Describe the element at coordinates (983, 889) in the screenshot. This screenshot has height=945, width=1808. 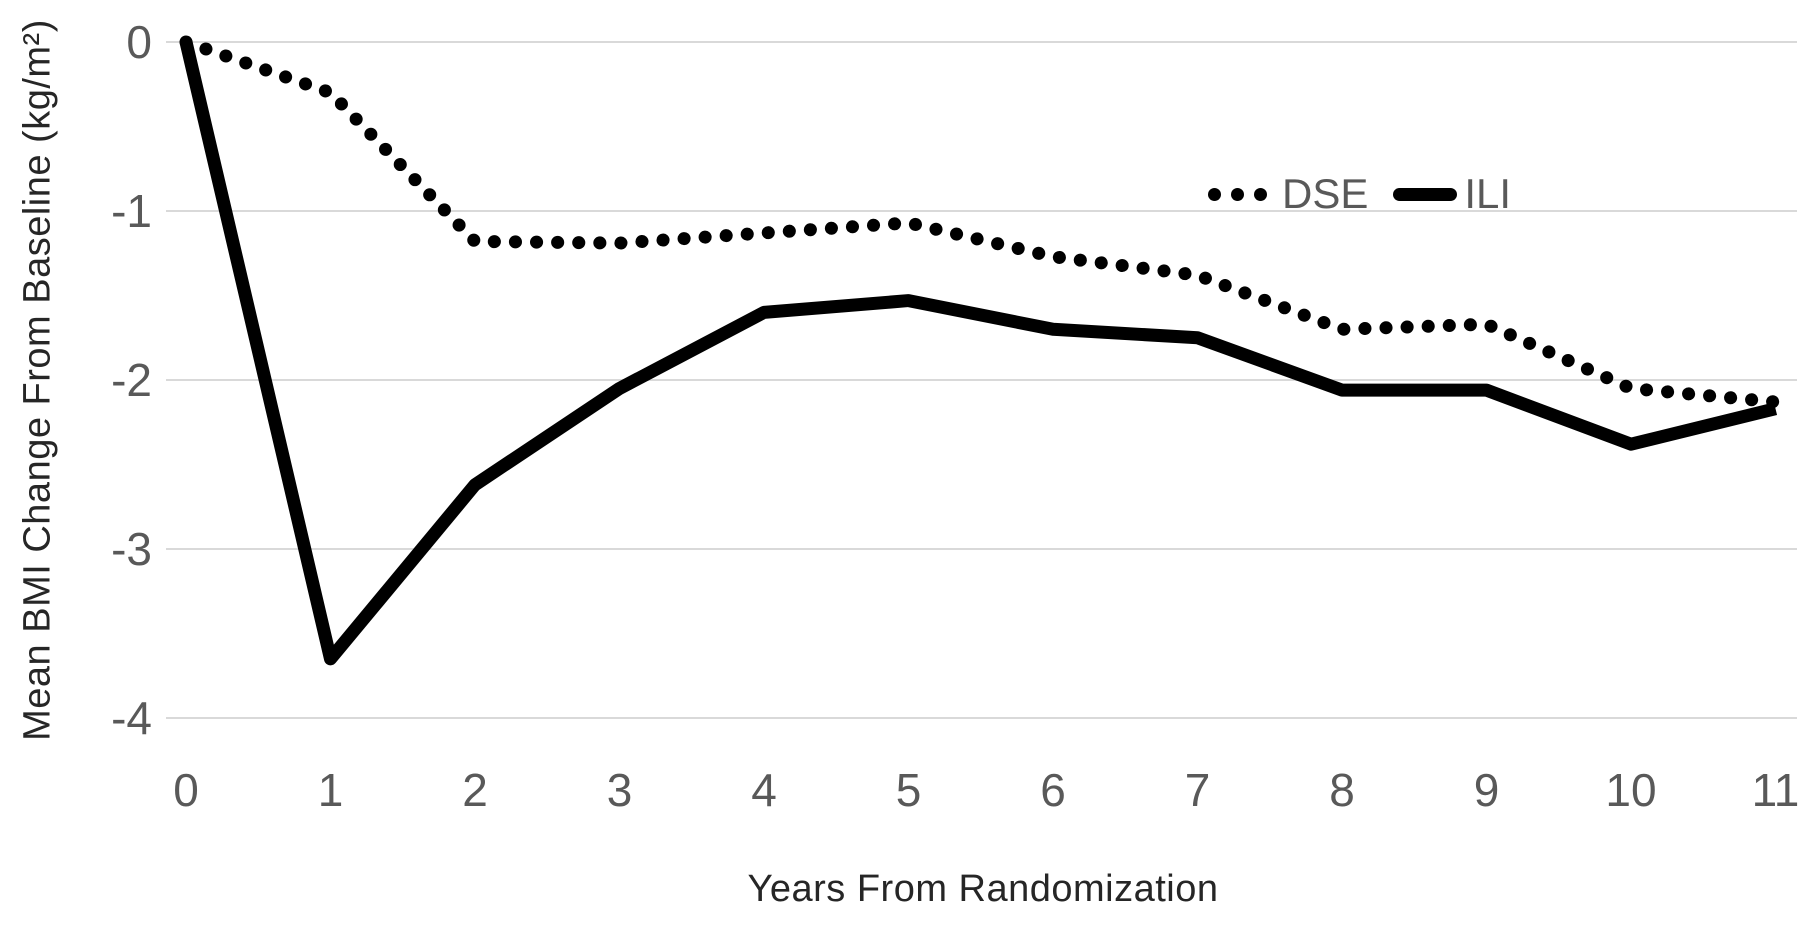
I see `x-axis-title: Years From Randomization` at that location.